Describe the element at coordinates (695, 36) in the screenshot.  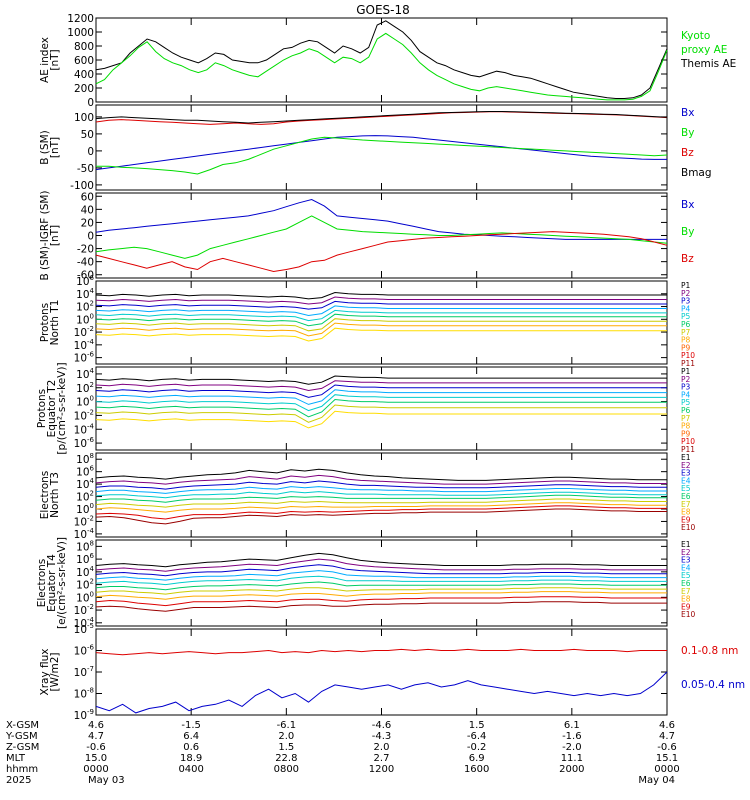
I see `legend-entry: Kyoto` at that location.